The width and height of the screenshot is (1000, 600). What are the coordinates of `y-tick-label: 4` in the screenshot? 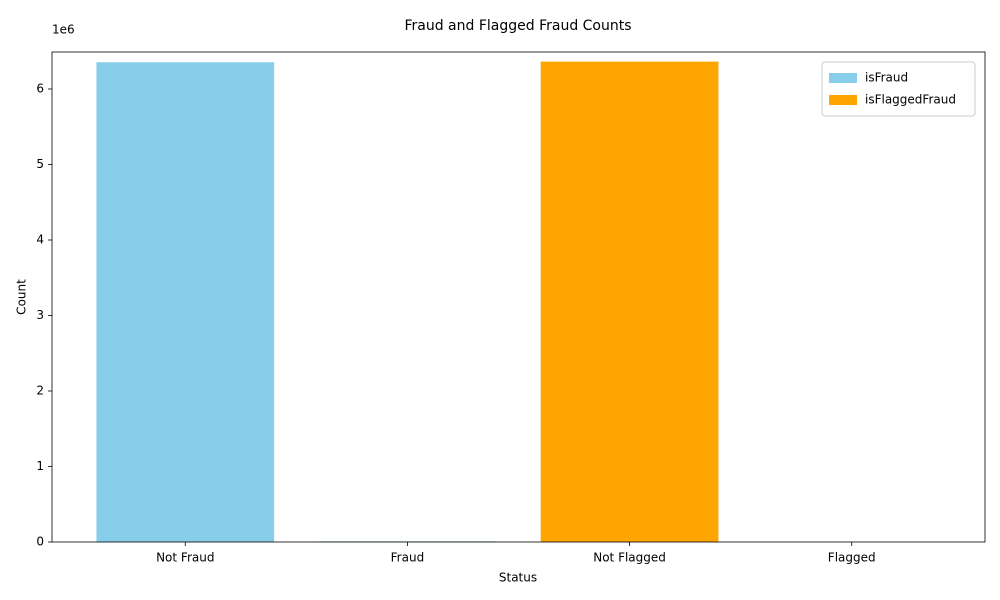 It's located at (40, 239).